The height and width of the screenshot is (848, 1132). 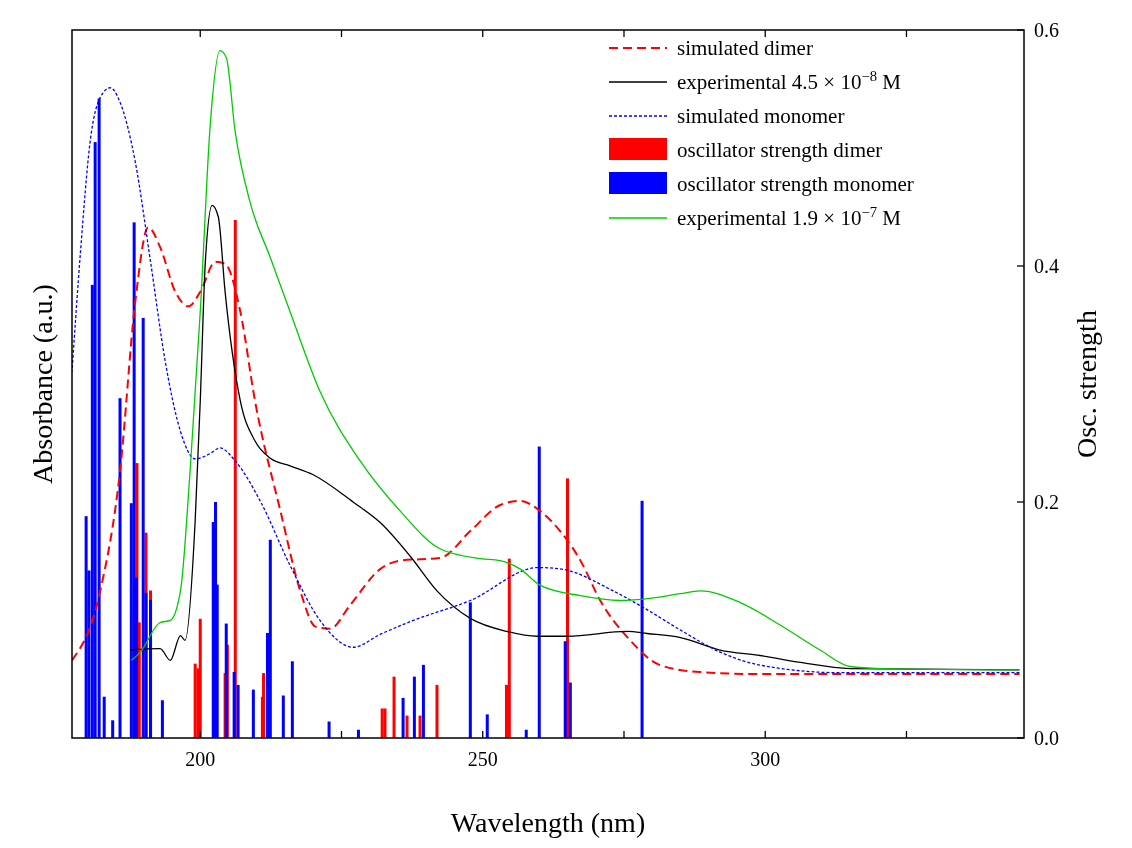 What do you see at coordinates (1046, 738) in the screenshot?
I see `y2-tick-label: 0.0` at bounding box center [1046, 738].